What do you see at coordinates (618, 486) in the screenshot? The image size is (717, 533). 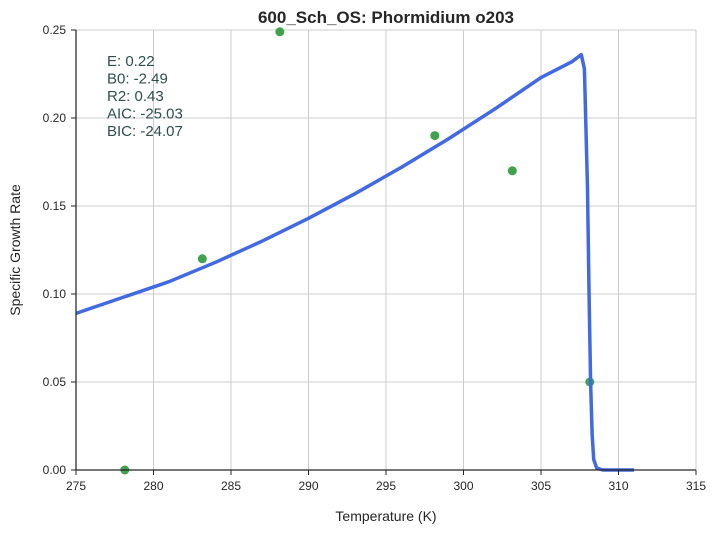 I see `x-tick-label: 310` at bounding box center [618, 486].